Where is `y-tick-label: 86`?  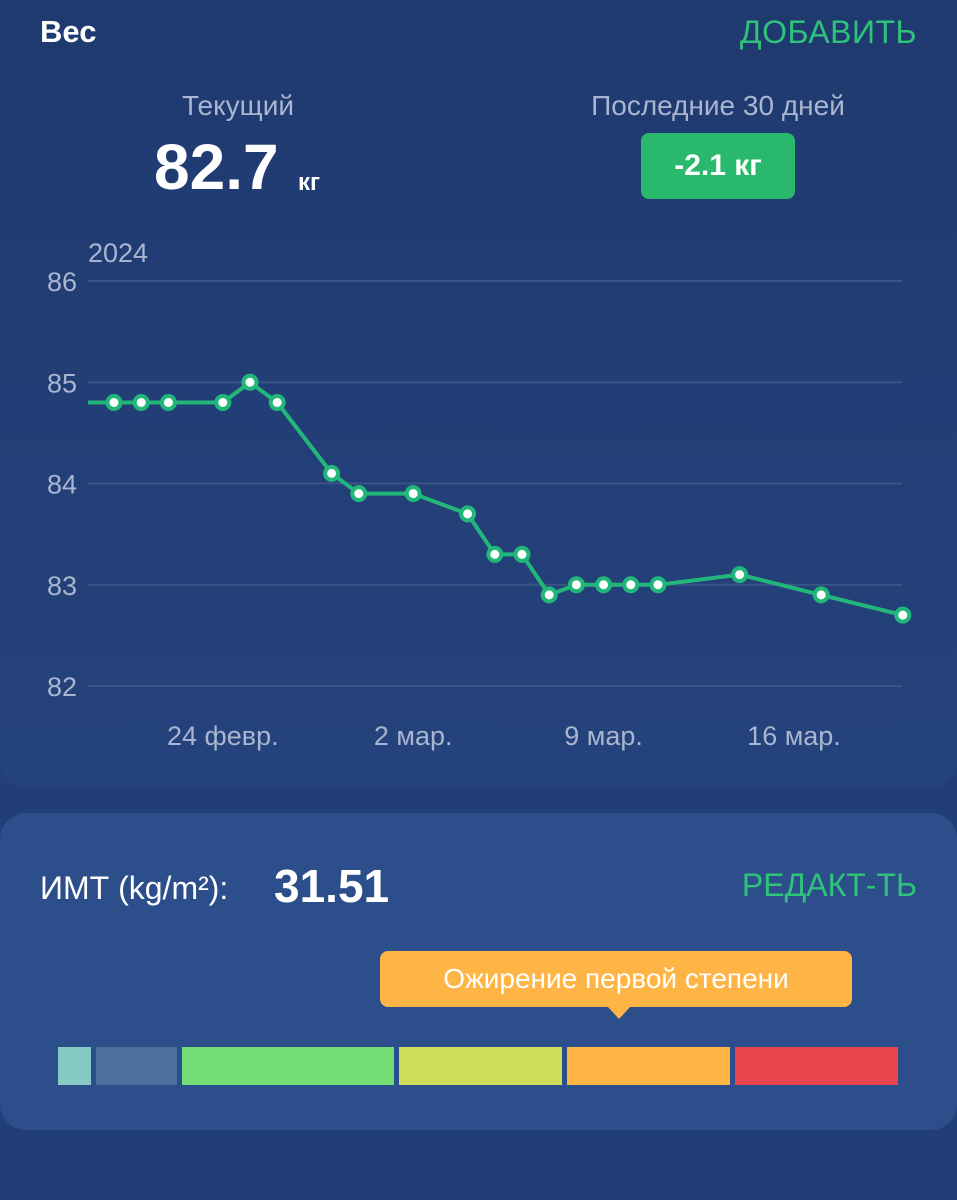
y-tick-label: 86 is located at coordinates (62, 282).